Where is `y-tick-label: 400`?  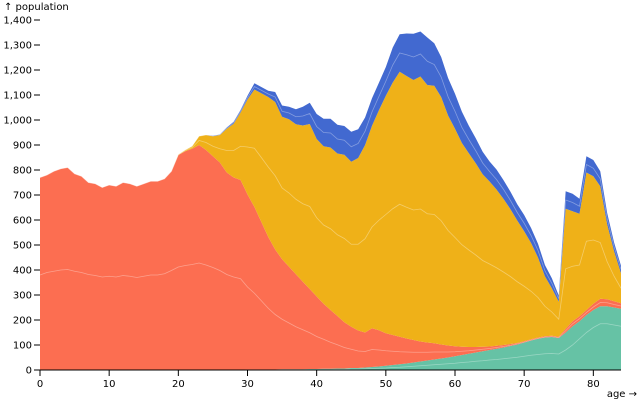
y-tick-label: 400 is located at coordinates (22, 271).